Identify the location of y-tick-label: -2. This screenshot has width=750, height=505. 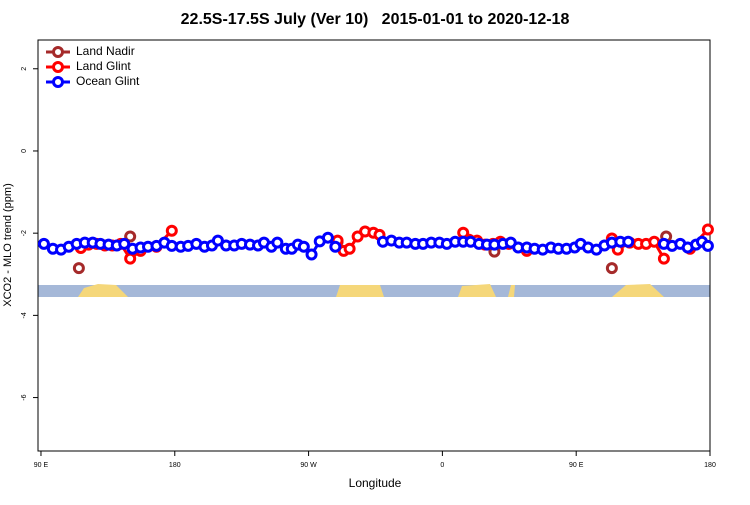
(24, 233).